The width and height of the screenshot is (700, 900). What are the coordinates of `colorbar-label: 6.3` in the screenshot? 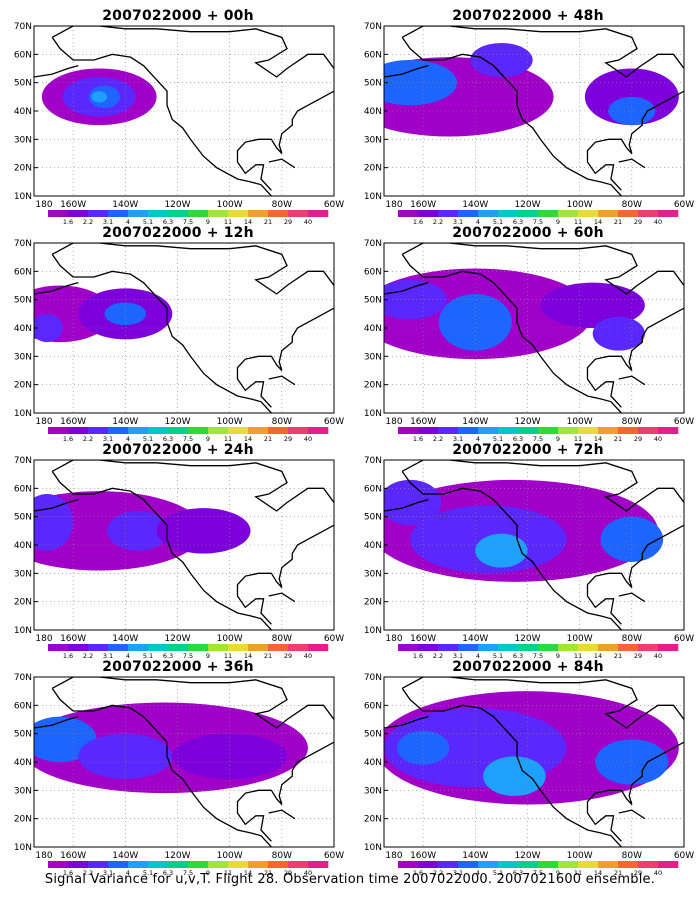 It's located at (518, 222).